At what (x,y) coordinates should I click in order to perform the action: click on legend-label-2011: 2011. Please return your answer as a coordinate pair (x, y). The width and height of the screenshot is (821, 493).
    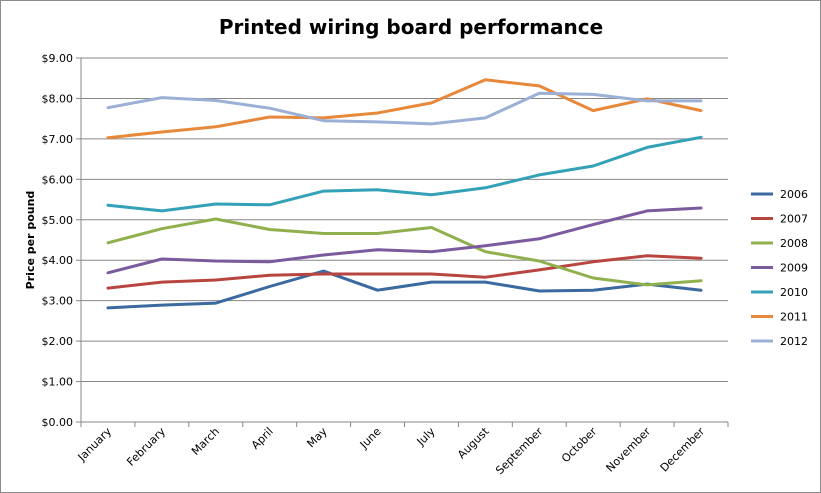
    Looking at the image, I should click on (794, 317).